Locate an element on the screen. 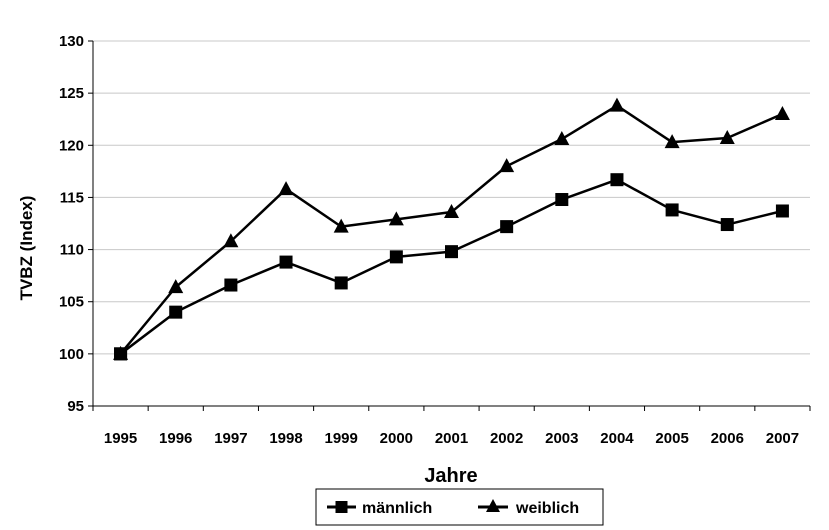 This screenshot has height=530, width=829. data-point-weiblich-2001 is located at coordinates (451, 211).